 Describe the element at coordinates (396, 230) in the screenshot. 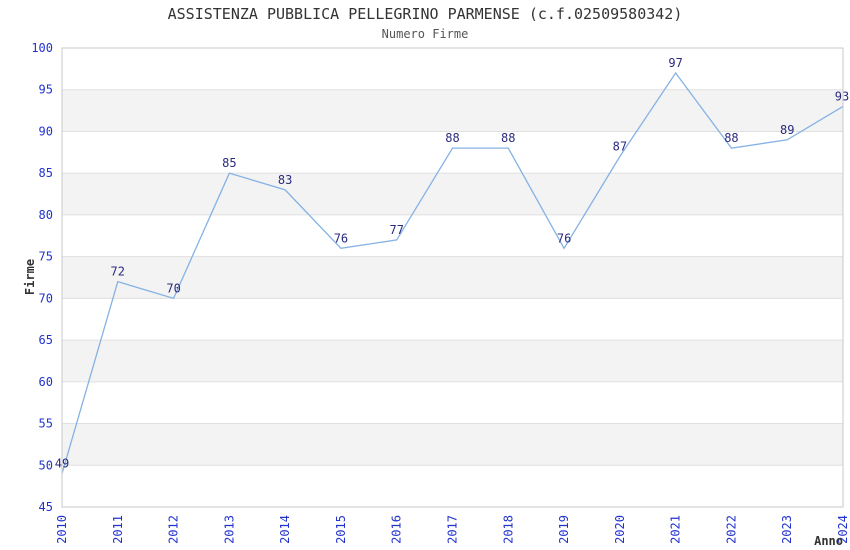

I see `value-label: 77` at that location.